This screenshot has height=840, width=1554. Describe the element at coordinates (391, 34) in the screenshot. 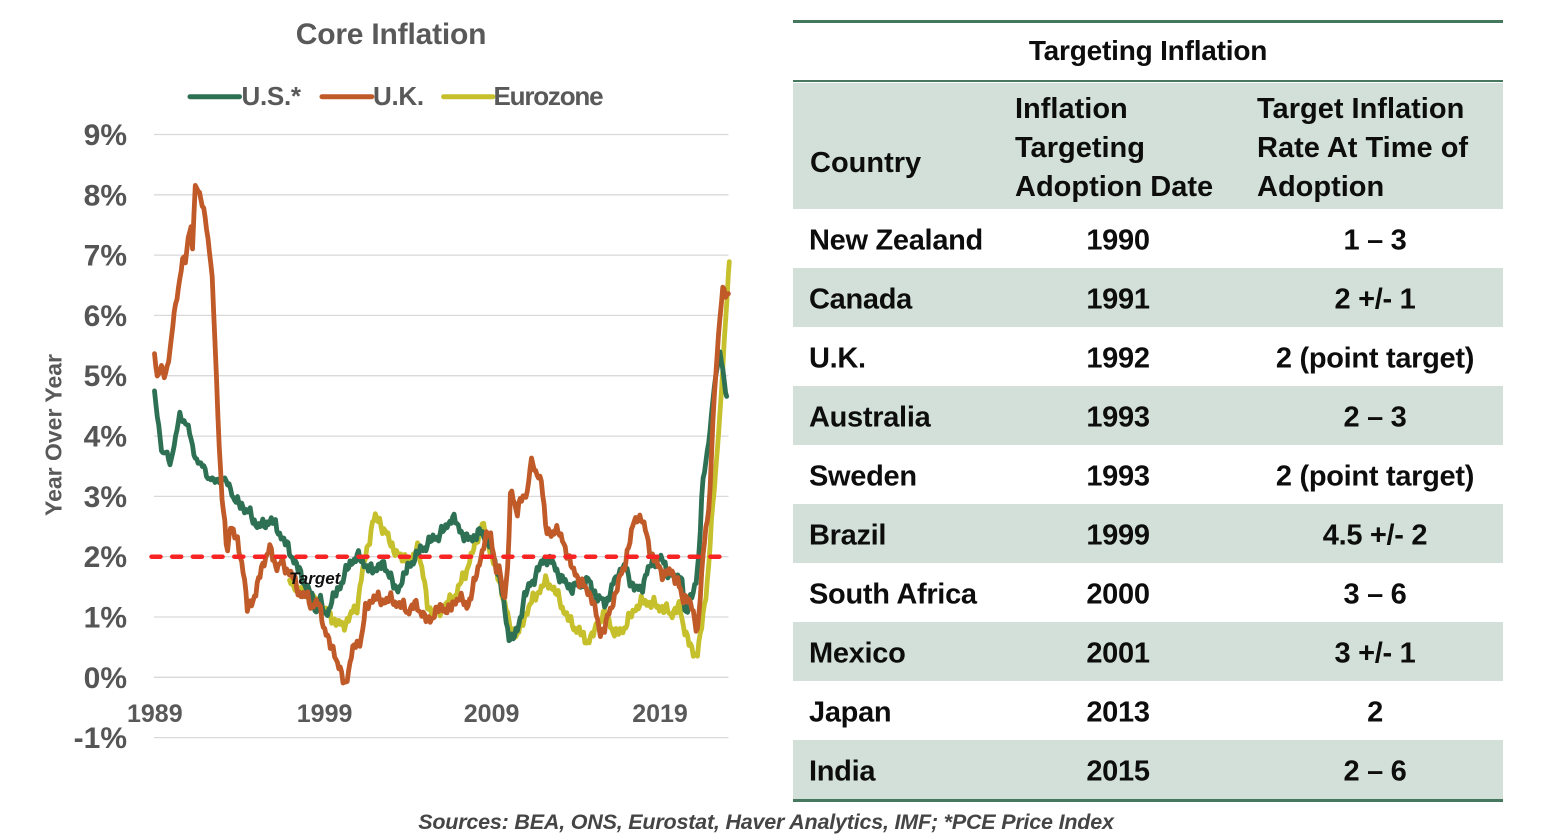

I see `svg-text: Core Inflation` at that location.